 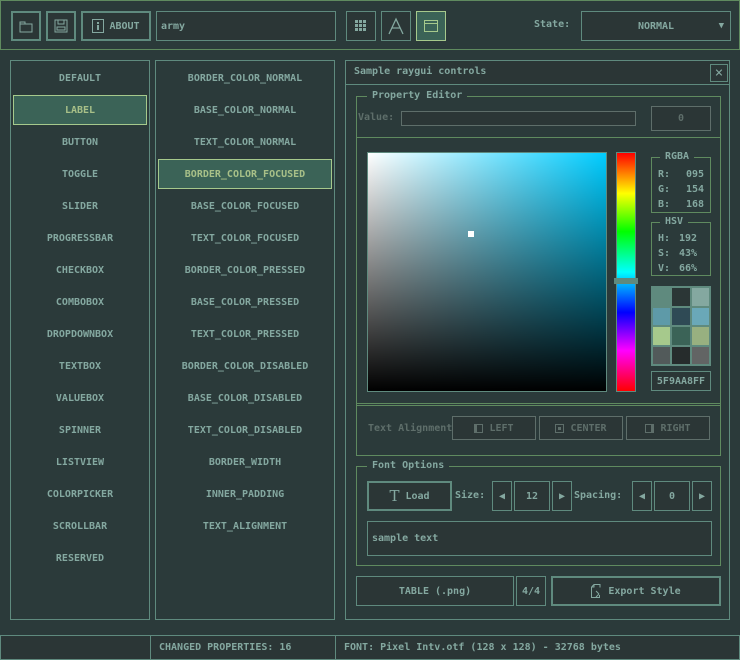 I want to click on spacing-increase-button: ▶, so click(x=702, y=496).